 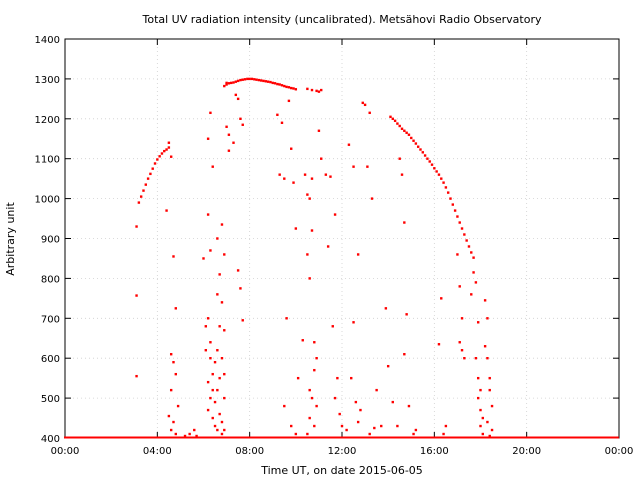 What do you see at coordinates (65, 451) in the screenshot?
I see `x-tick-label: 00:00` at bounding box center [65, 451].